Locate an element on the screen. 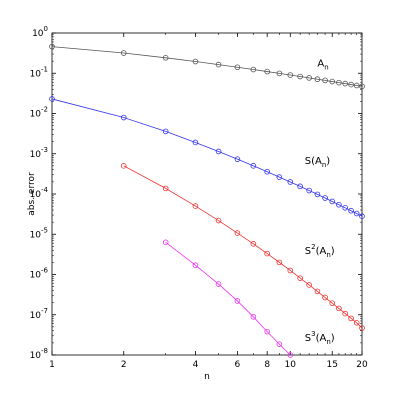 This screenshot has height=400, width=400. x-tick-label: 2 is located at coordinates (124, 365).